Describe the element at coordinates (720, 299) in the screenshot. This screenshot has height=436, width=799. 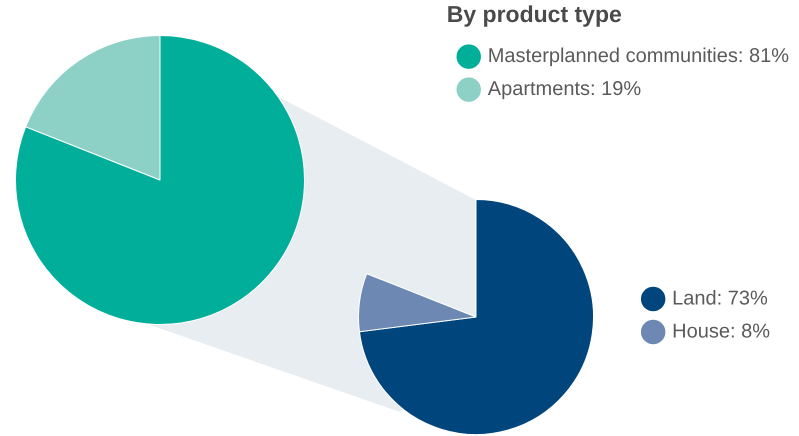
I see `legend-label: Land: 73%` at that location.